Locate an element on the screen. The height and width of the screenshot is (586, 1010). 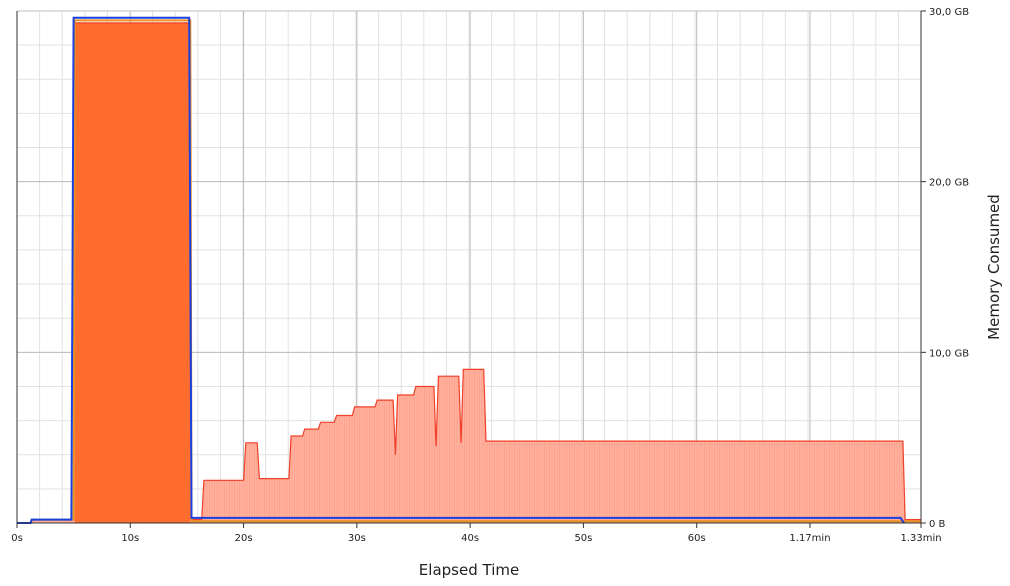
x-tick-label: 1.17min is located at coordinates (809, 538).